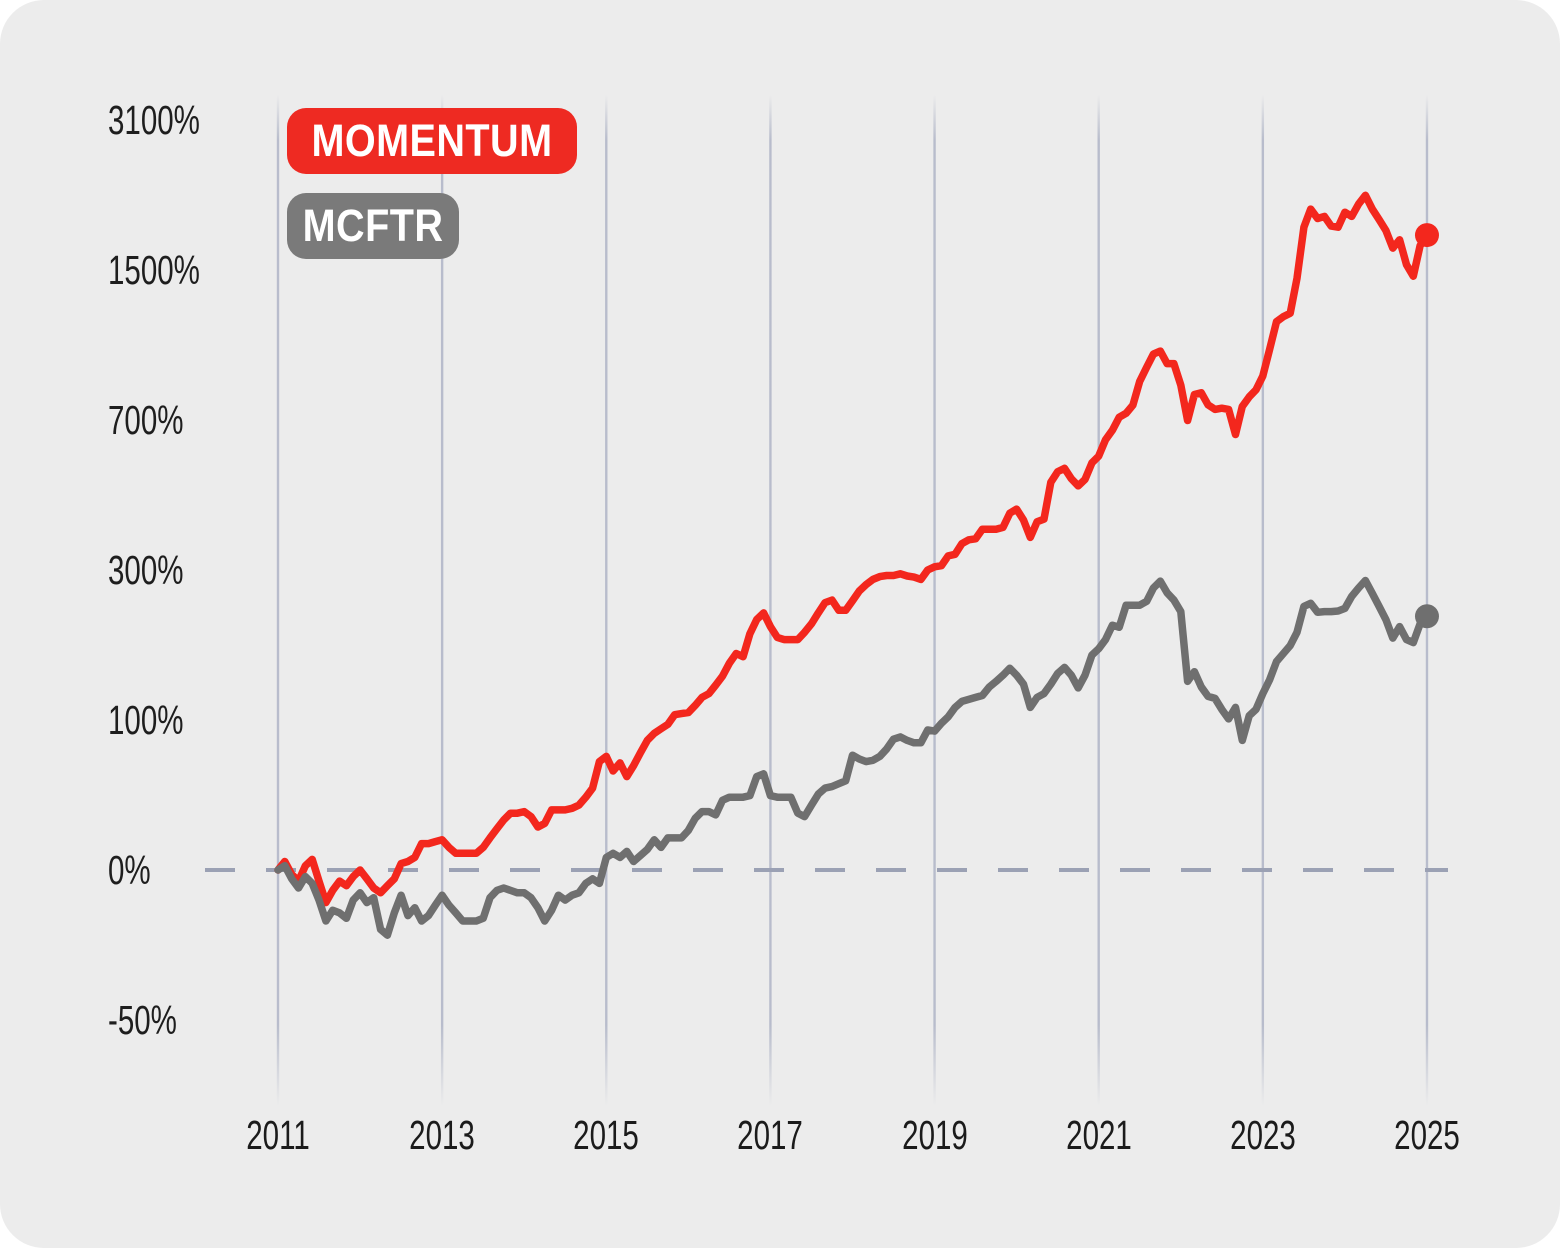 The width and height of the screenshot is (1560, 1248). What do you see at coordinates (146, 569) in the screenshot?
I see `y-tick-label: 300%` at bounding box center [146, 569].